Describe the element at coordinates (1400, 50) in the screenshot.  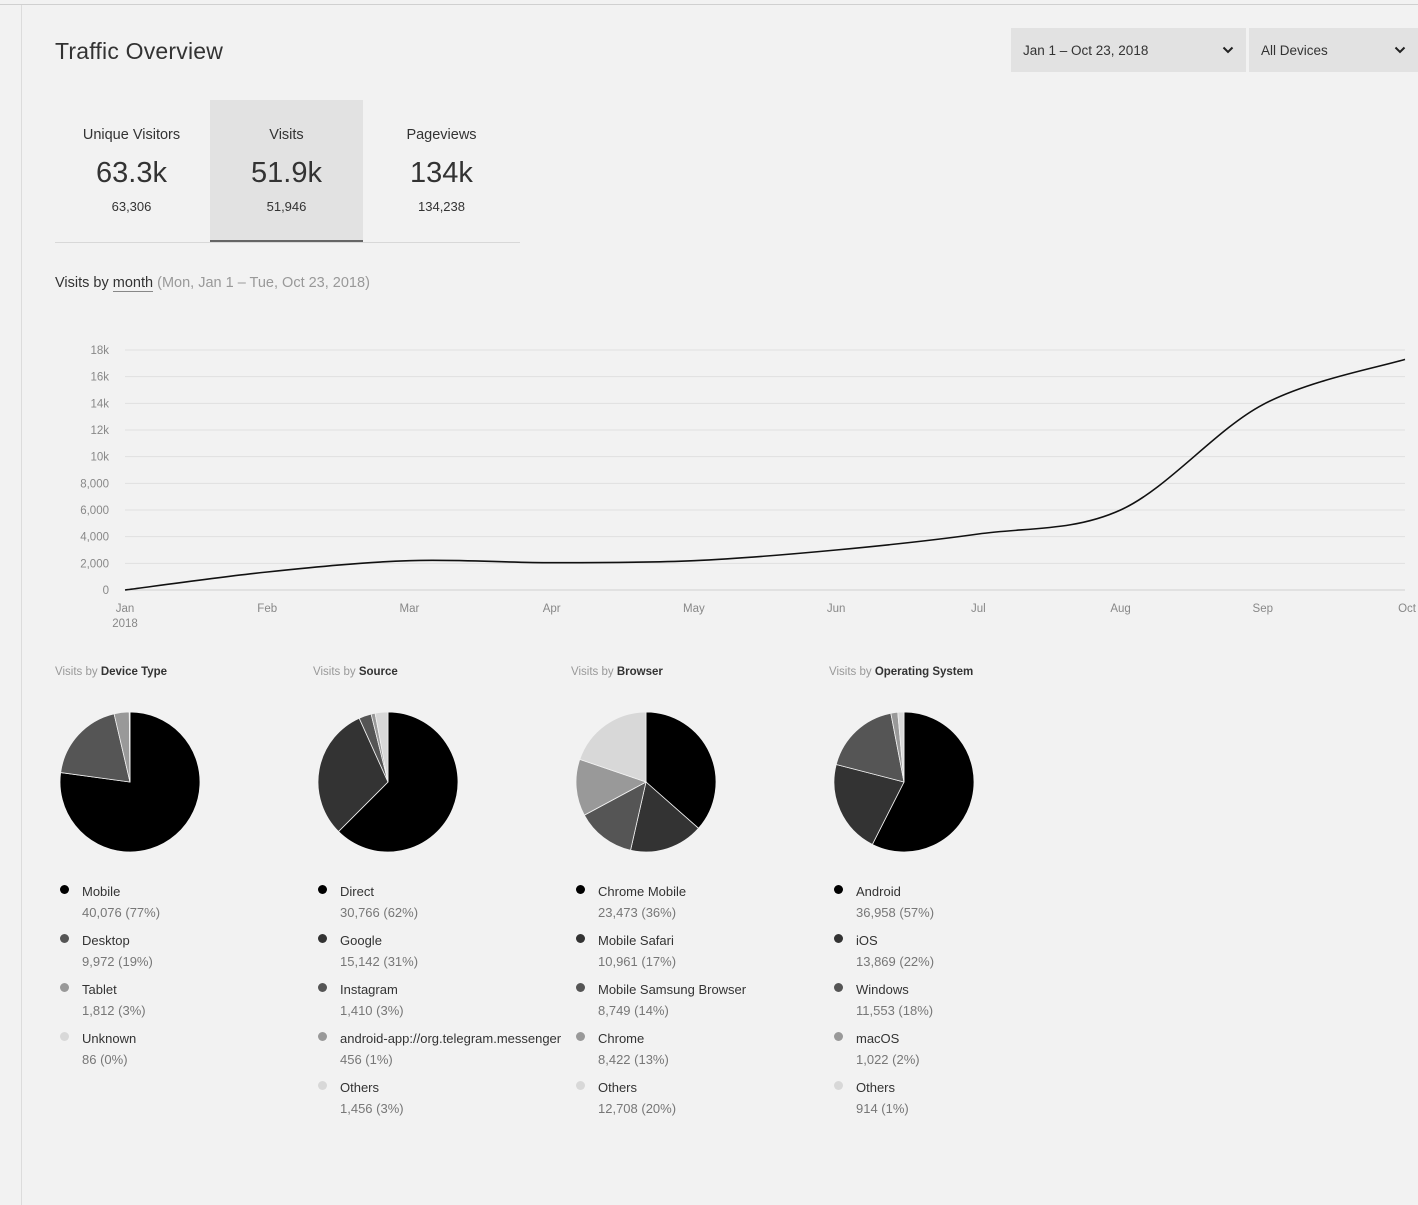
I see `chevron-down-icon` at that location.